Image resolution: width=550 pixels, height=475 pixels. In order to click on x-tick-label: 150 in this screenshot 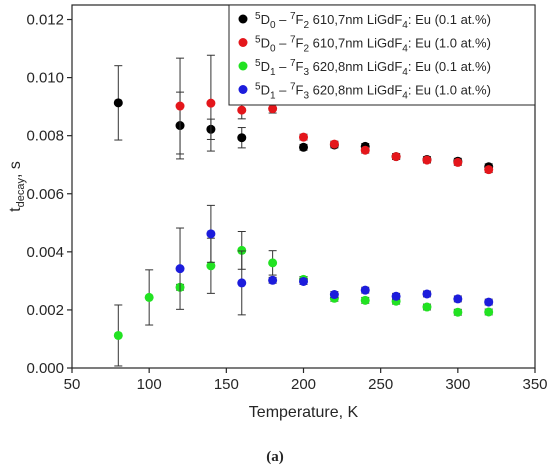, I will do `click(226, 384)`.